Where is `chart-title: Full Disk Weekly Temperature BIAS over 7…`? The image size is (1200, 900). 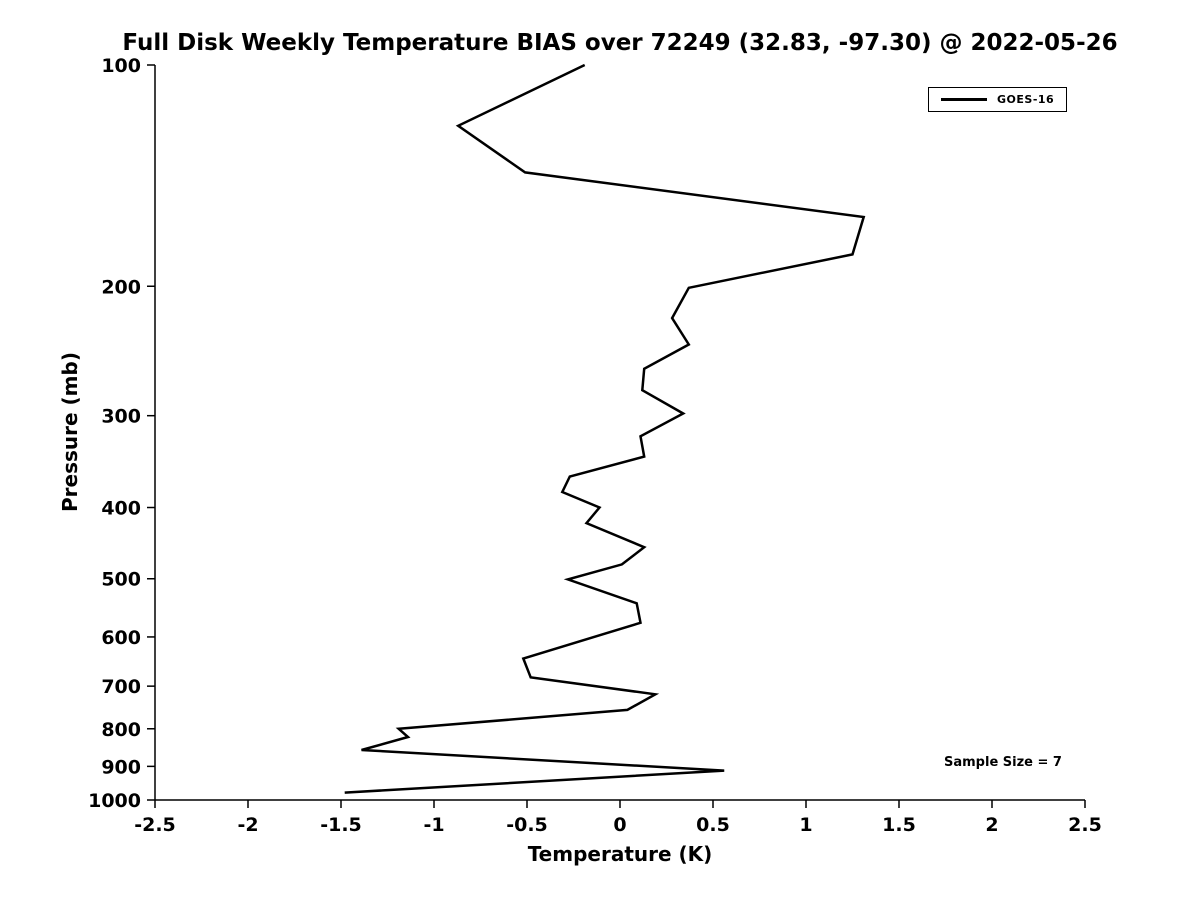
chart-title: Full Disk Weekly Temperature BIAS over 7… is located at coordinates (620, 43).